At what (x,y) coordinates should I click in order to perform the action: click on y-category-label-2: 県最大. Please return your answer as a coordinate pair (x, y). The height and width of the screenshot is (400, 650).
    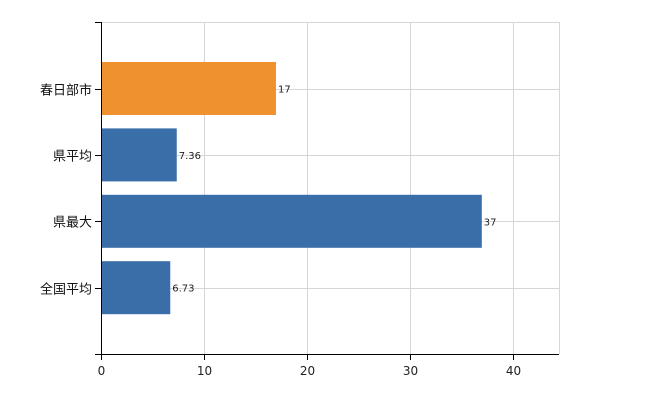
    Looking at the image, I should click on (72, 223).